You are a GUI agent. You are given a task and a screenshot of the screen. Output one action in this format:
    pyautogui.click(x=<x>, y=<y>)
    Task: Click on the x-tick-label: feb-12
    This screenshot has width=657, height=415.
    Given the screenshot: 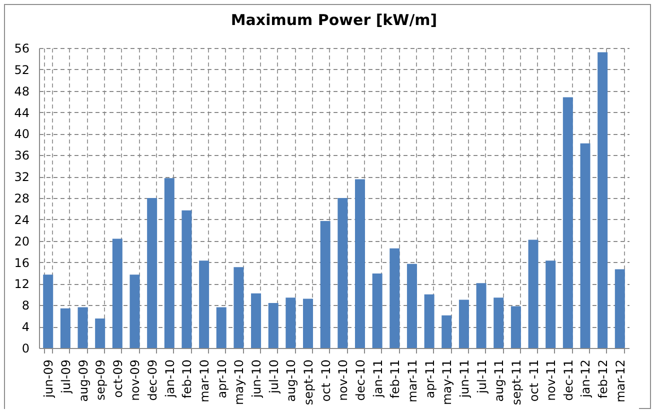 What is the action you would take?
    pyautogui.click(x=603, y=379)
    